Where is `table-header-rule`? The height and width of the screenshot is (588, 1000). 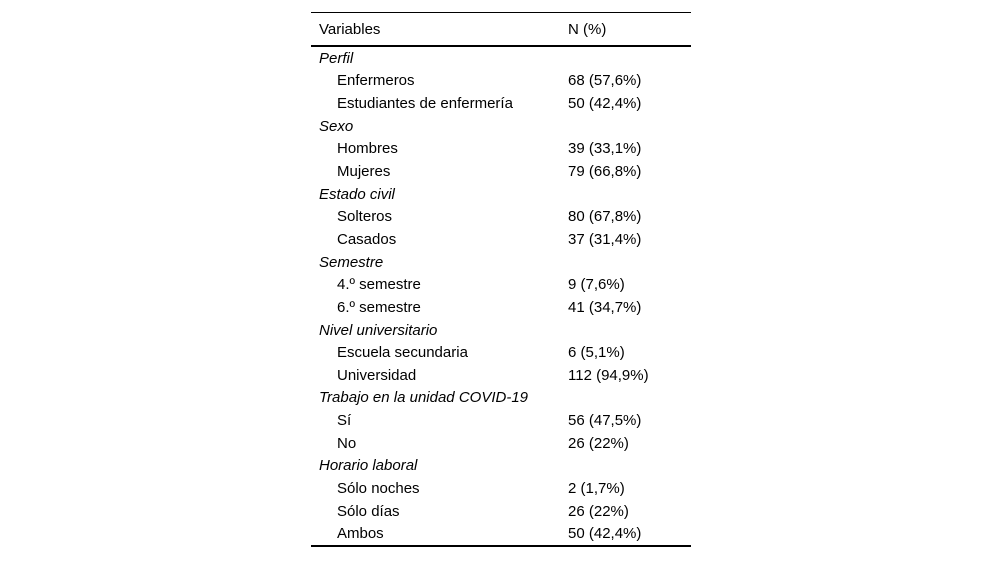 table-header-rule is located at coordinates (501, 46).